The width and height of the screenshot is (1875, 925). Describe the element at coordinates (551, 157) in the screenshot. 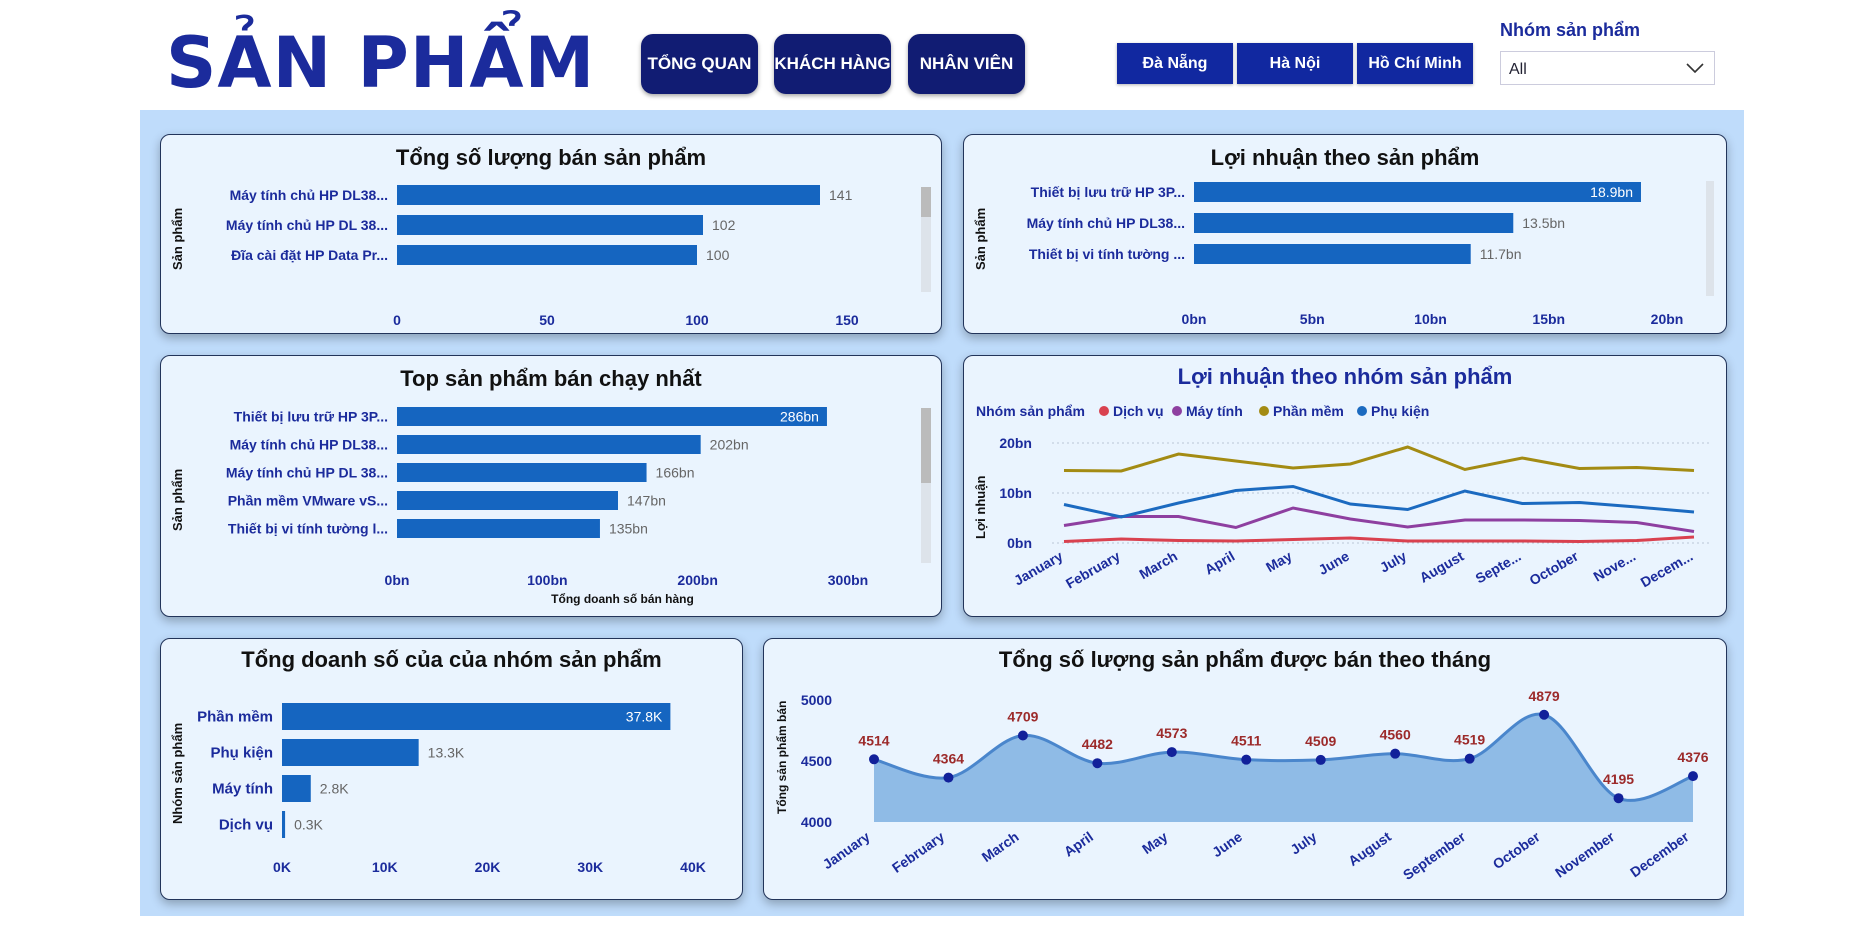

I see `chart-title: Tổng số lượng bán sản phẩm` at that location.